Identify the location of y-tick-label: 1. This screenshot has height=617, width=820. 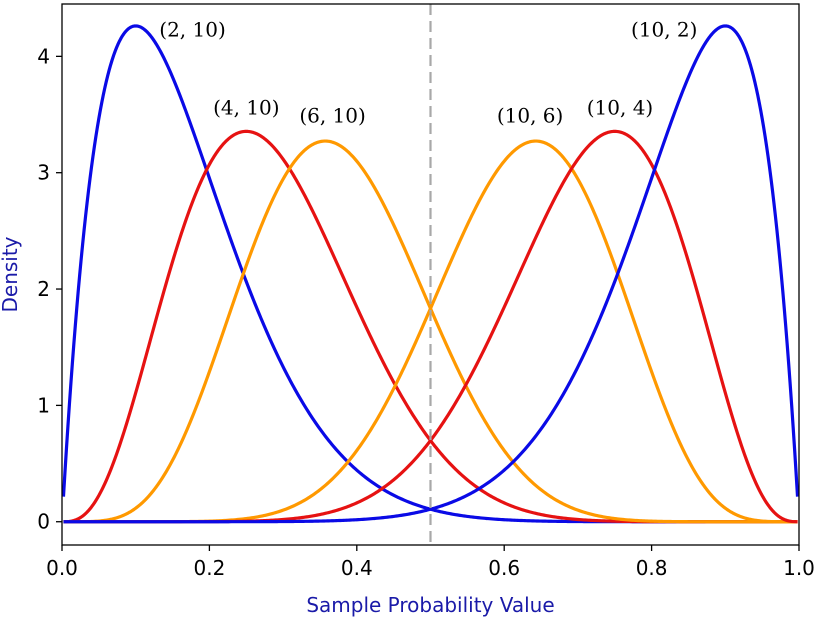
(43, 405).